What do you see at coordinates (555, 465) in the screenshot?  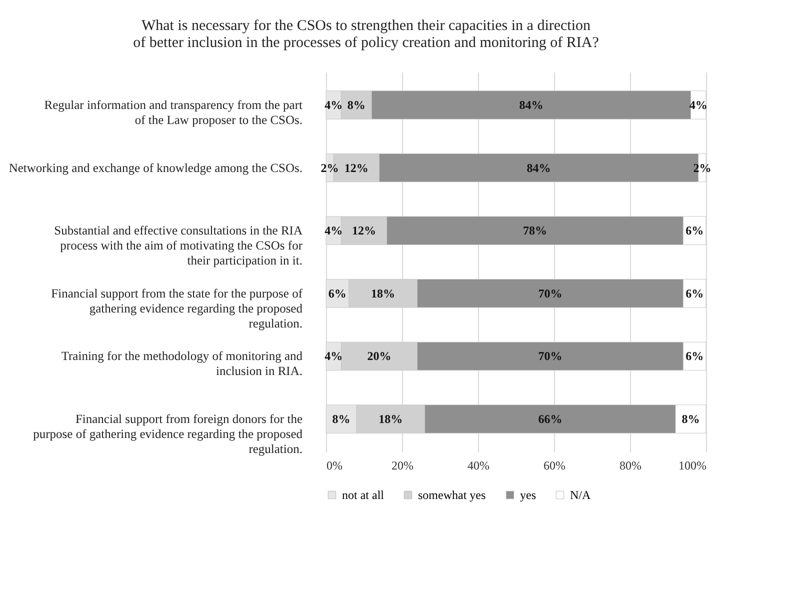 I see `x-tick-label: 60%` at bounding box center [555, 465].